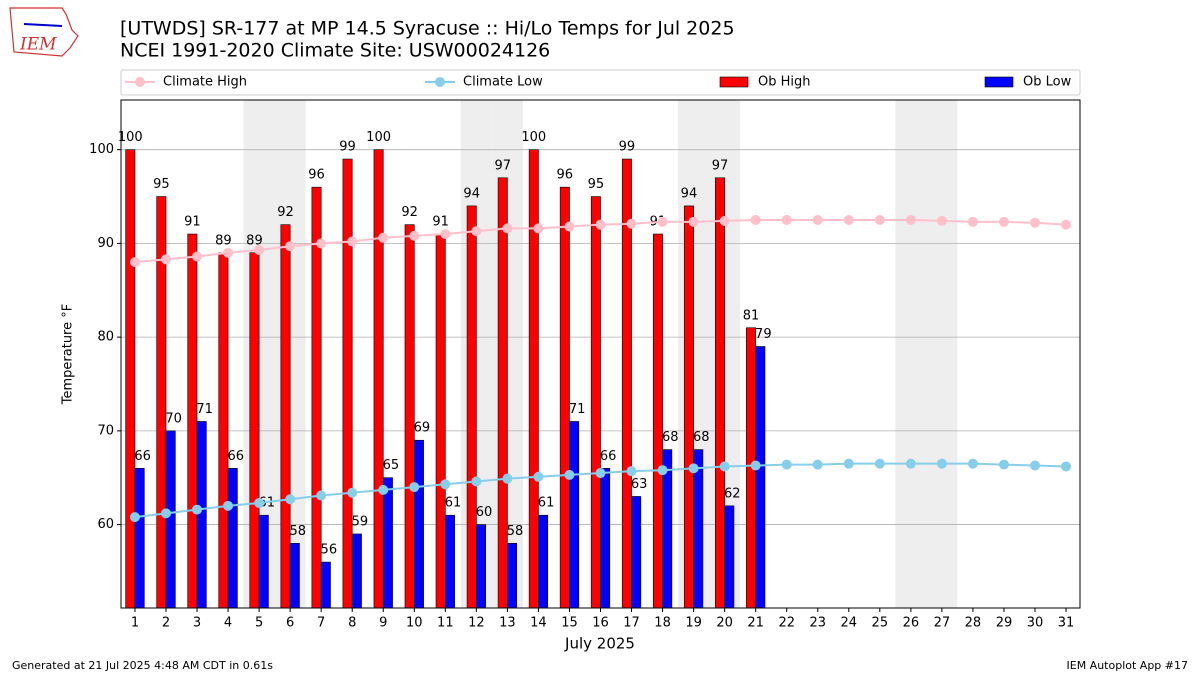  What do you see at coordinates (693, 623) in the screenshot?
I see `x-tick-label: 19` at bounding box center [693, 623].